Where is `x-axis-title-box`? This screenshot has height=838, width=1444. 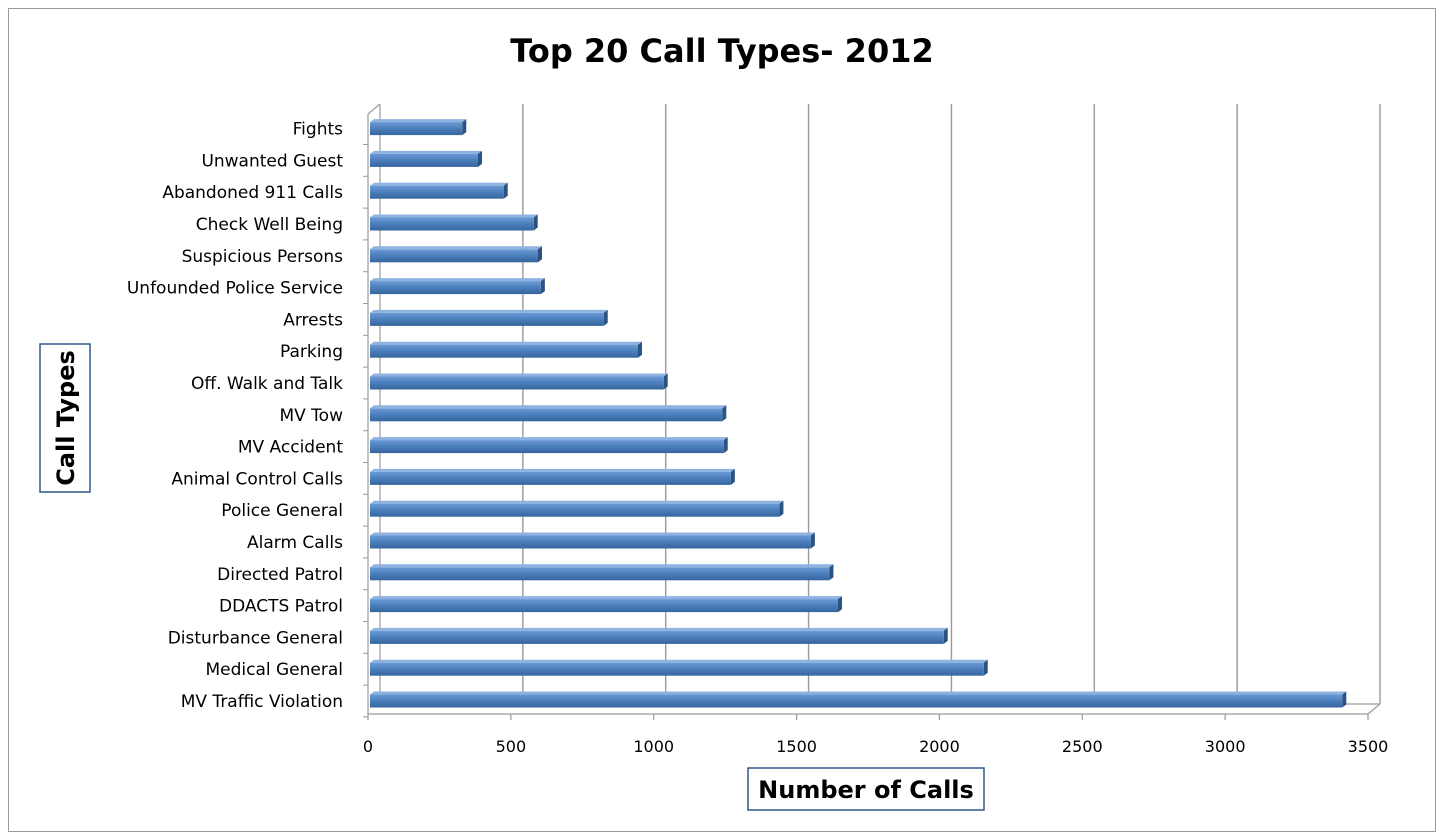 x-axis-title-box is located at coordinates (866, 789).